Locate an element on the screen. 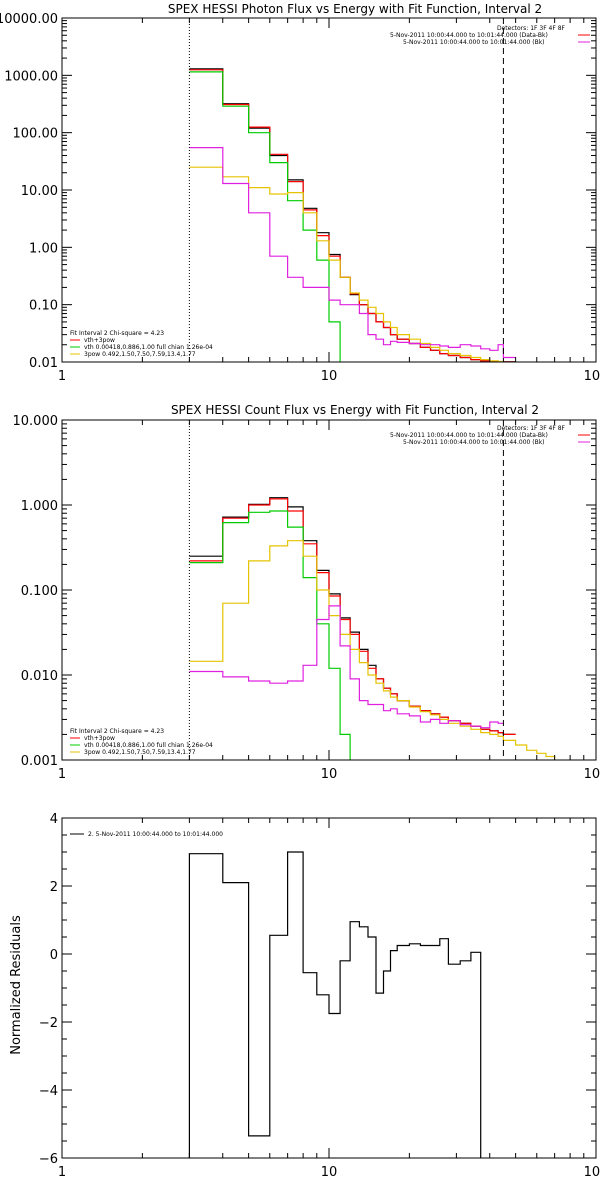 The width and height of the screenshot is (600, 1200). p0-xtick-label-0: 1 is located at coordinates (62, 376).